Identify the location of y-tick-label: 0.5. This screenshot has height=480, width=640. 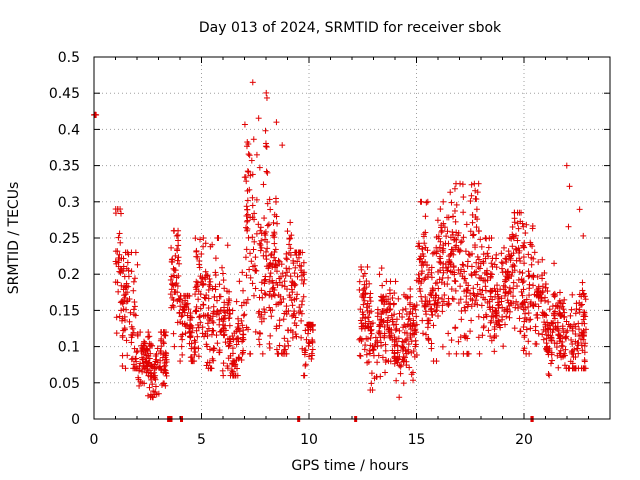
(69, 58).